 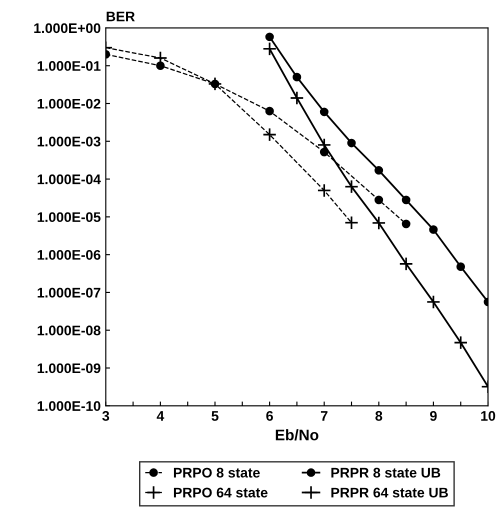 I want to click on y-tick-label: 1.000E-05, so click(x=69, y=217).